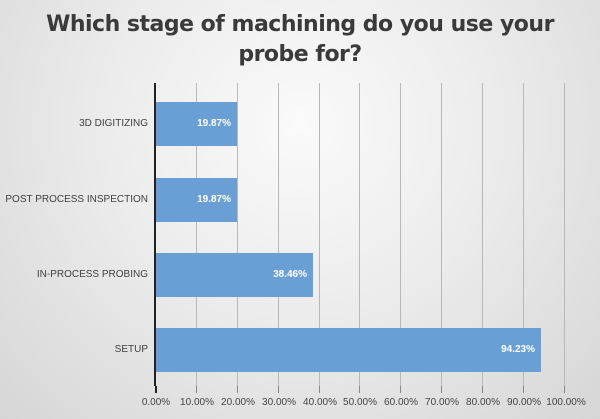 This screenshot has width=600, height=419. What do you see at coordinates (360, 402) in the screenshot?
I see `x-tick-label: 50.00%` at bounding box center [360, 402].